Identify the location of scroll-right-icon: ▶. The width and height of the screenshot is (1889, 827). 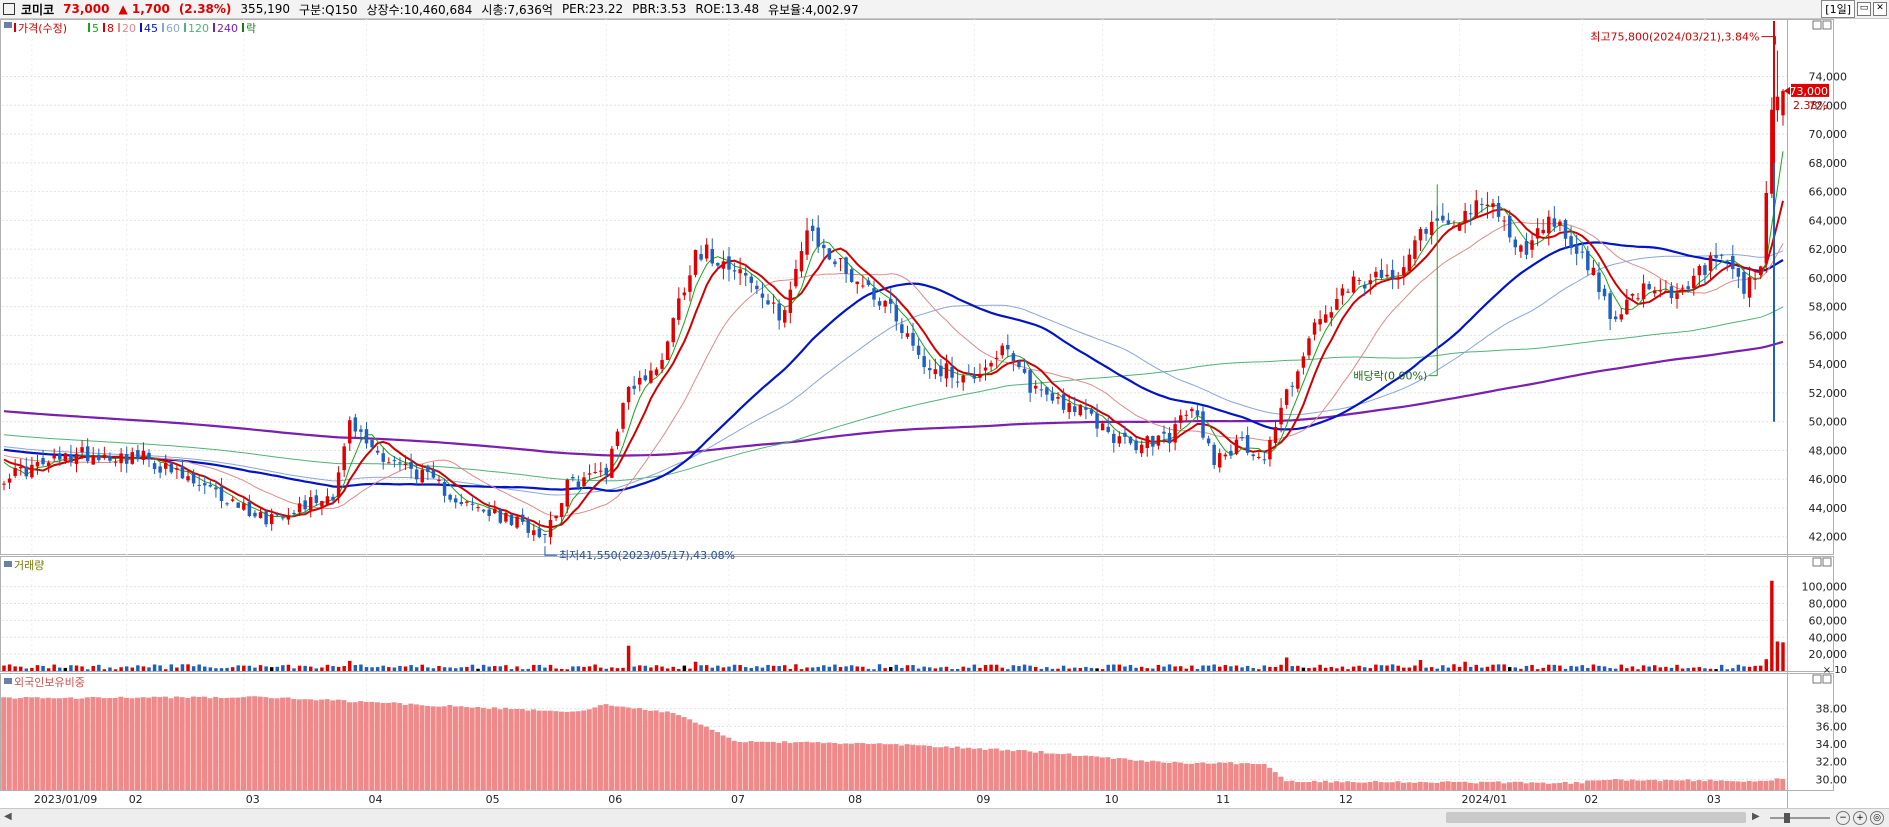
(1756, 816).